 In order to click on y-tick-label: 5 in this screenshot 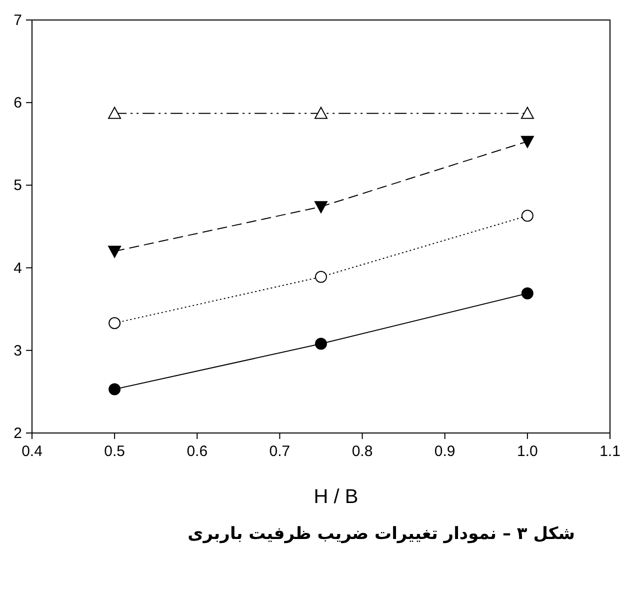, I will do `click(18, 185)`.